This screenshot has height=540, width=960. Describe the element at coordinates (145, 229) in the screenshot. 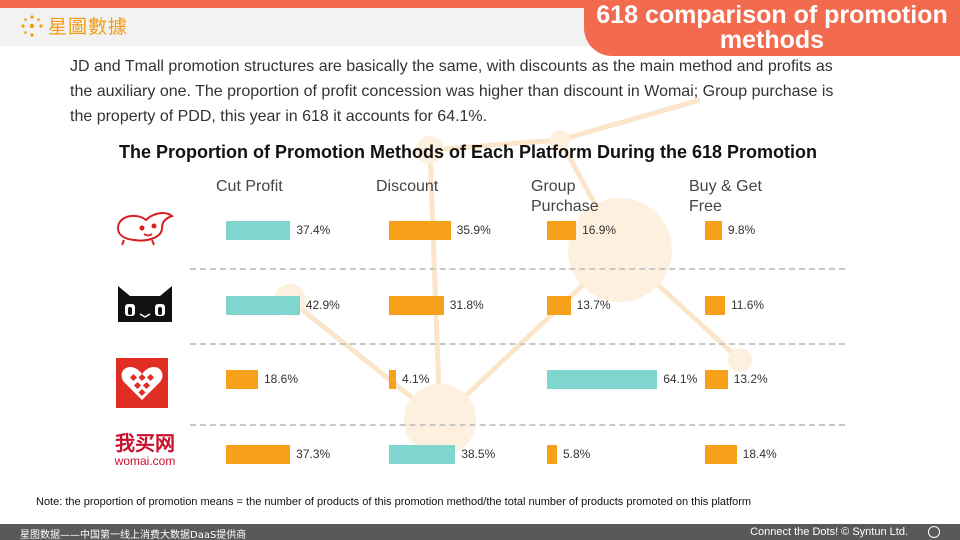

I see `jd-dog-icon` at that location.